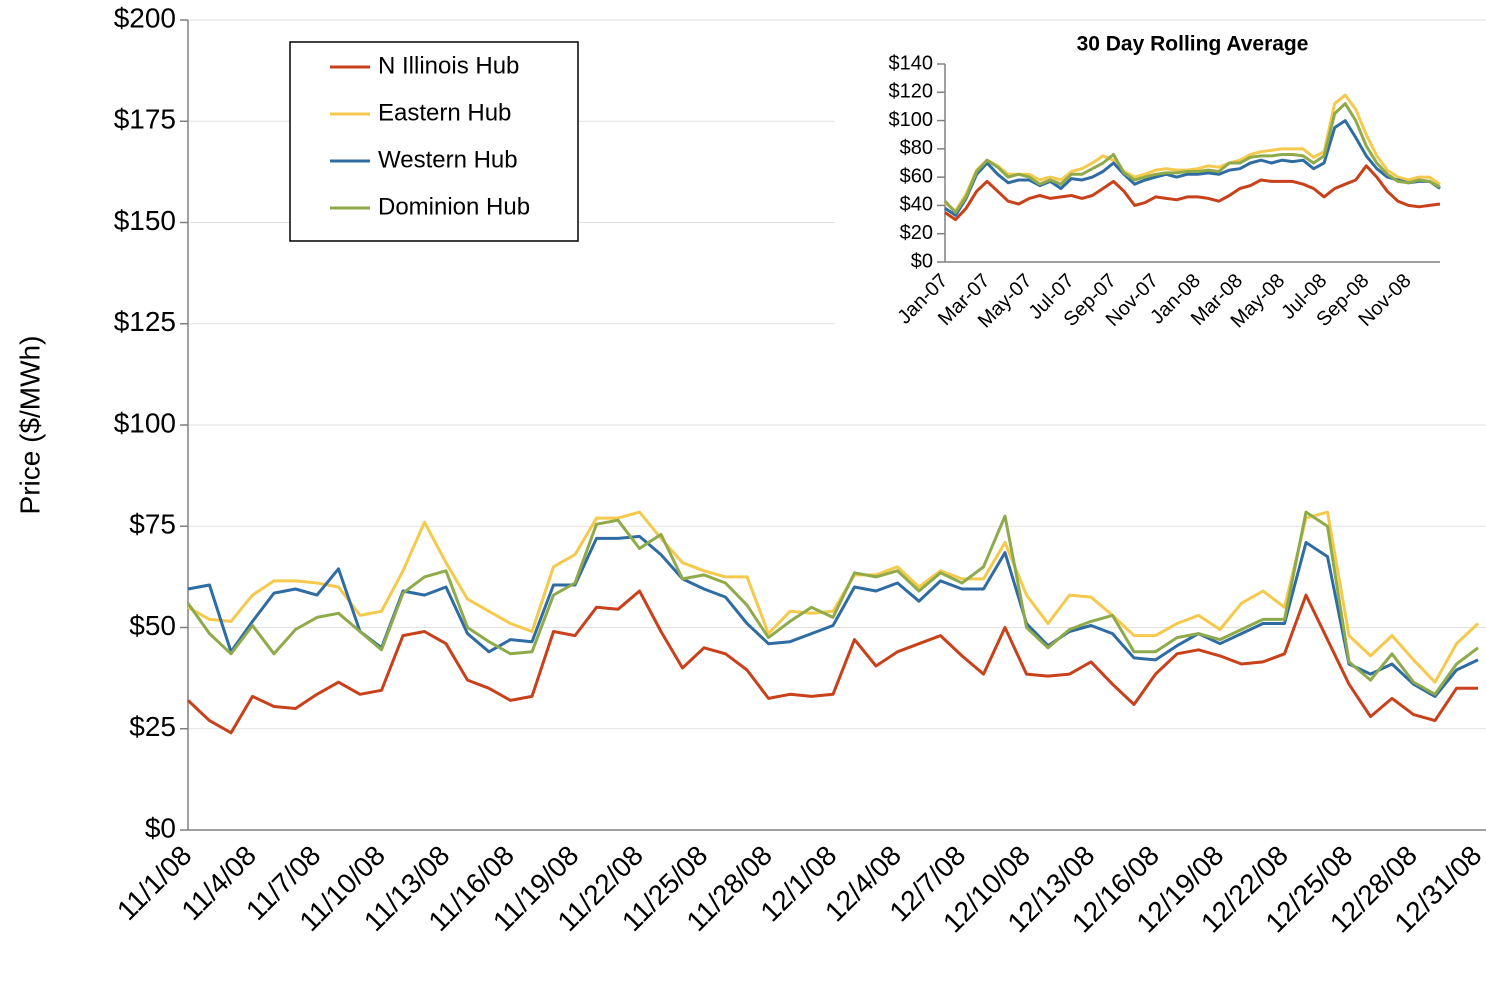  Describe the element at coordinates (1193, 44) in the screenshot. I see `chart-title: 30 Day Rolling Average` at that location.